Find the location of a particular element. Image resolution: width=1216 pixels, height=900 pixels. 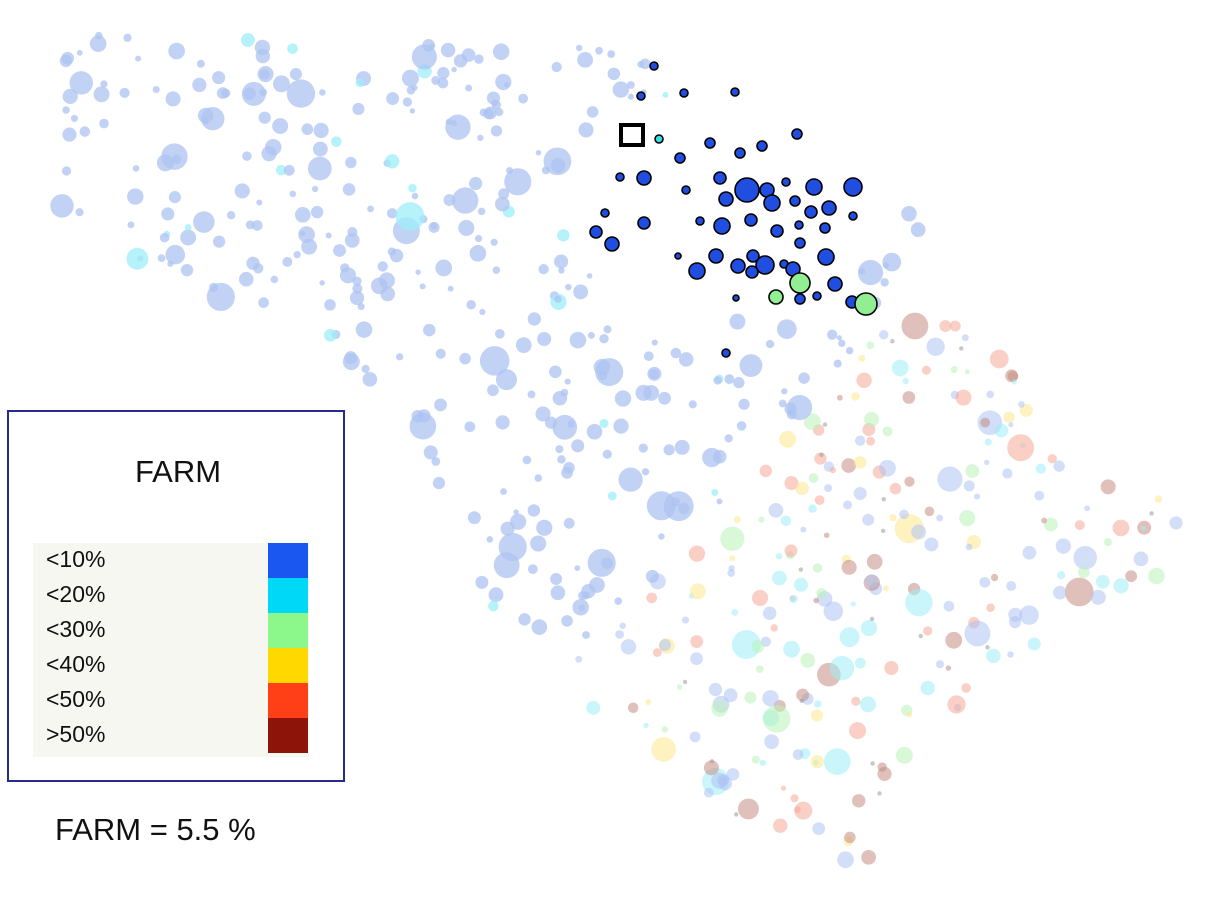

legend-swatch is located at coordinates (288, 665).